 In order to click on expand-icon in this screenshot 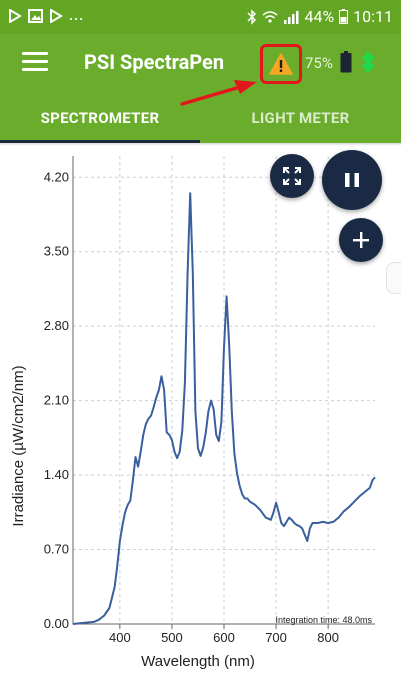, I will do `click(292, 176)`.